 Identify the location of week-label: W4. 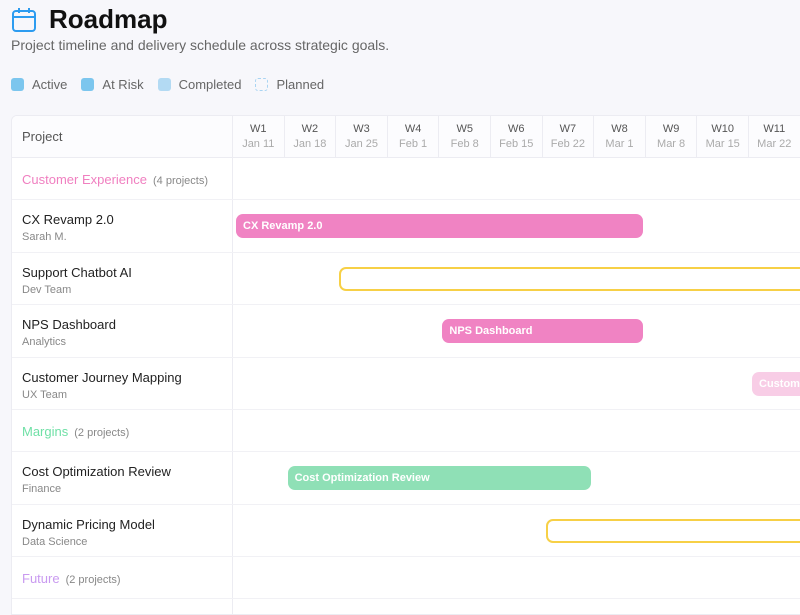
(413, 129).